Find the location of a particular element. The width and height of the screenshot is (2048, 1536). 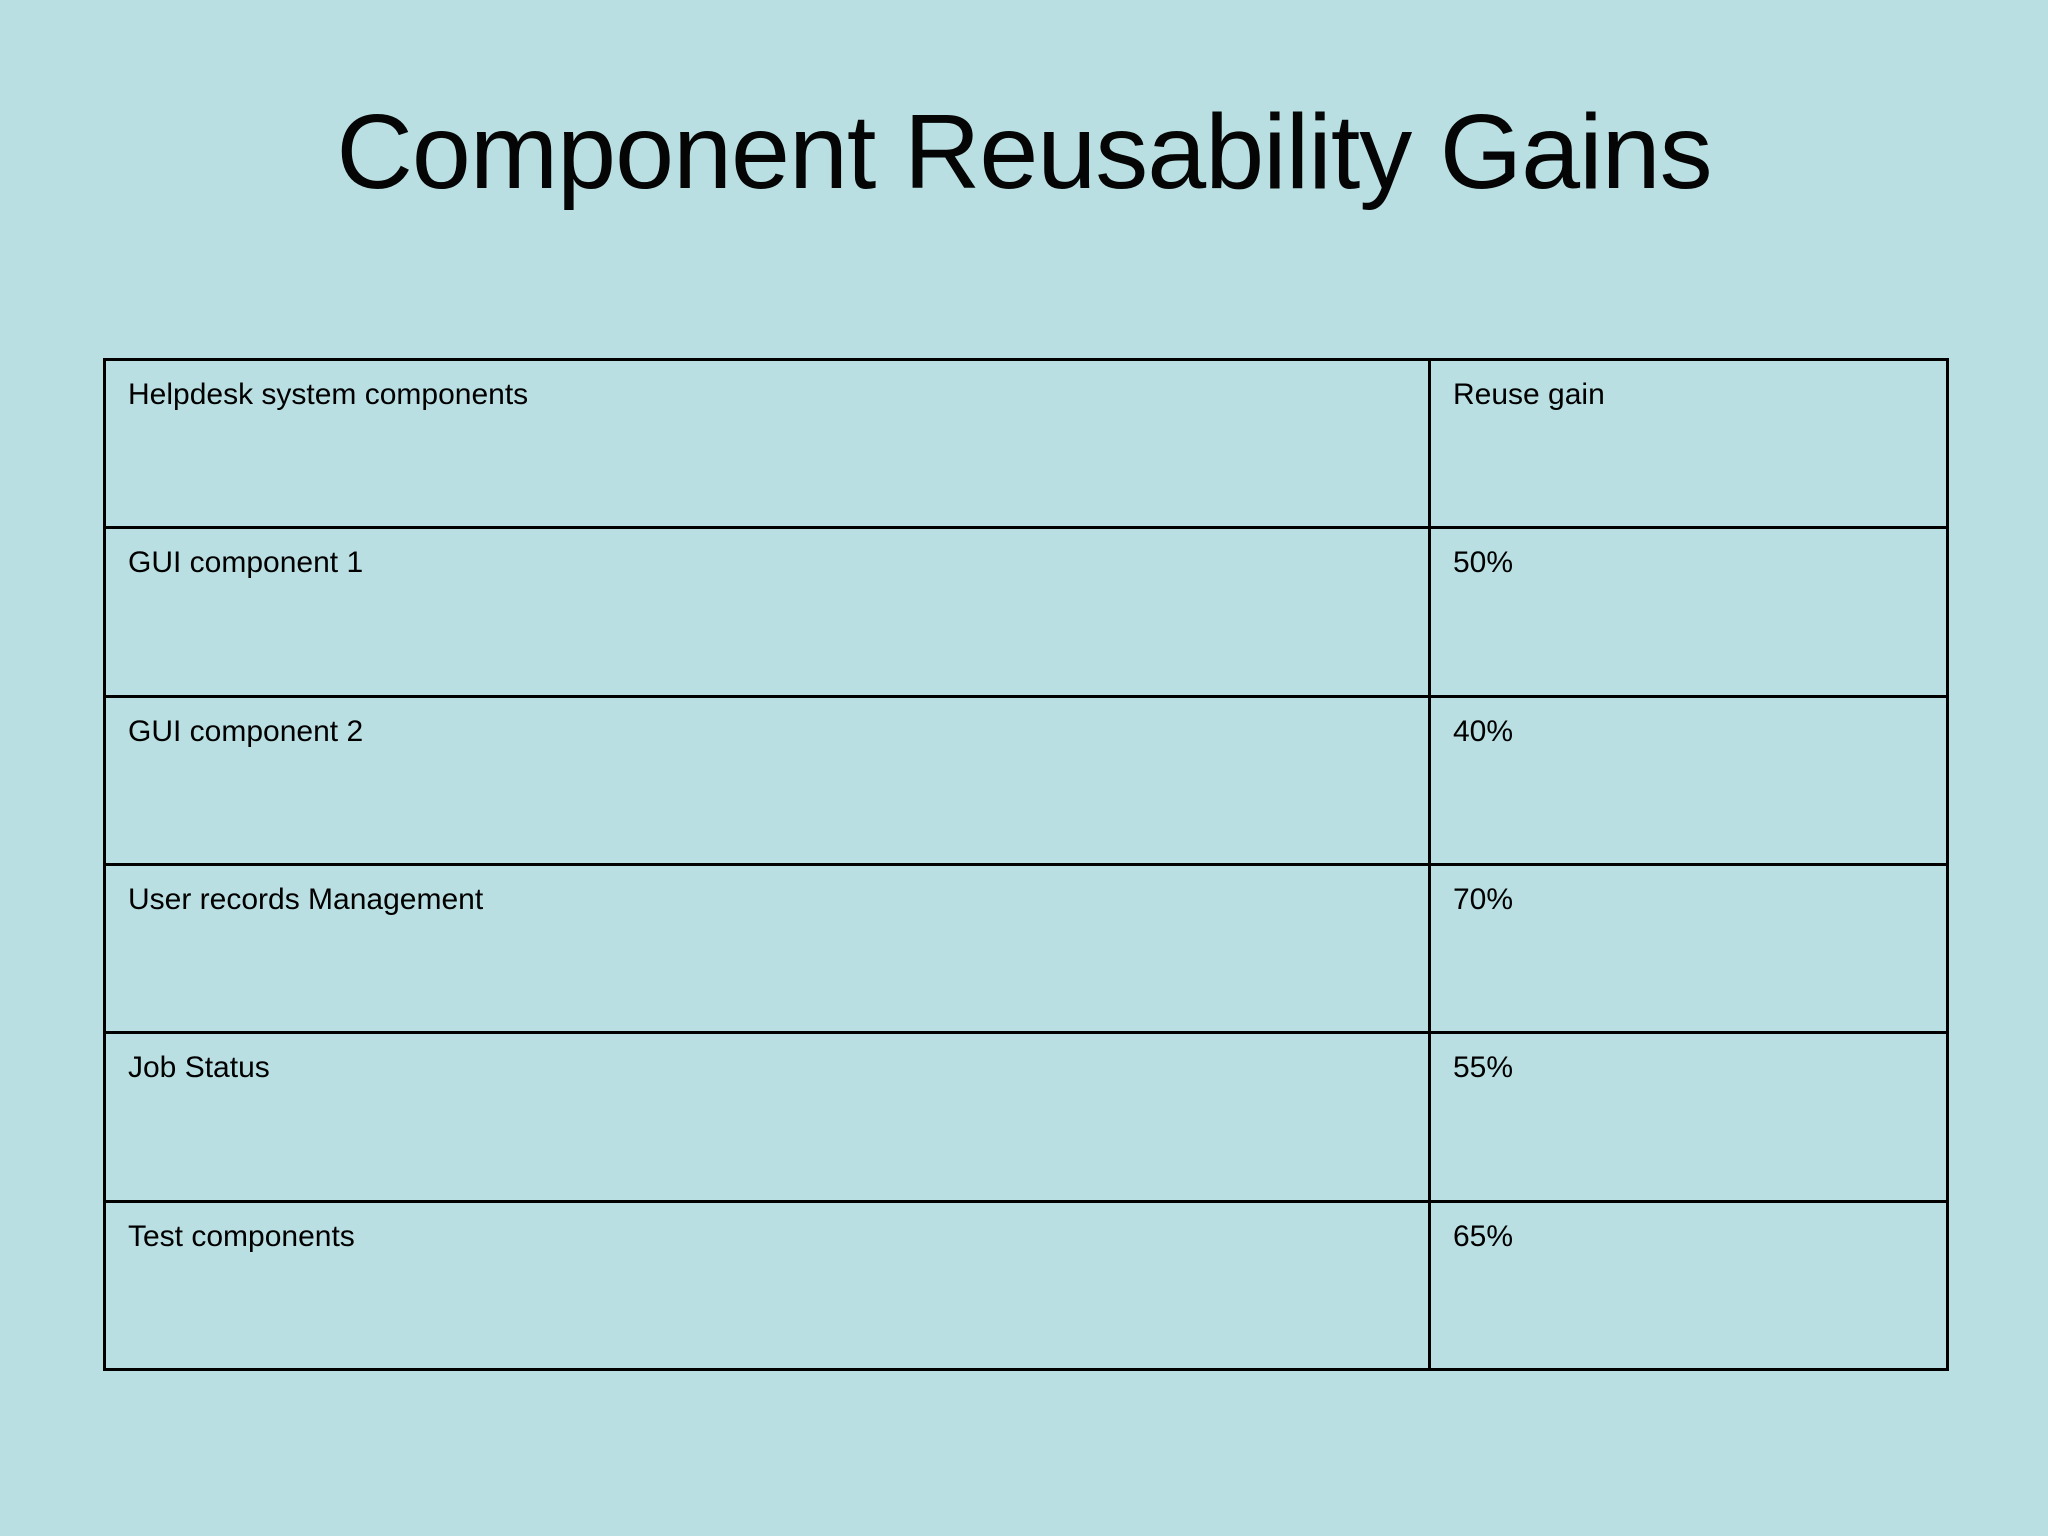

component-name-cell: GUI component 2 is located at coordinates (767, 780).